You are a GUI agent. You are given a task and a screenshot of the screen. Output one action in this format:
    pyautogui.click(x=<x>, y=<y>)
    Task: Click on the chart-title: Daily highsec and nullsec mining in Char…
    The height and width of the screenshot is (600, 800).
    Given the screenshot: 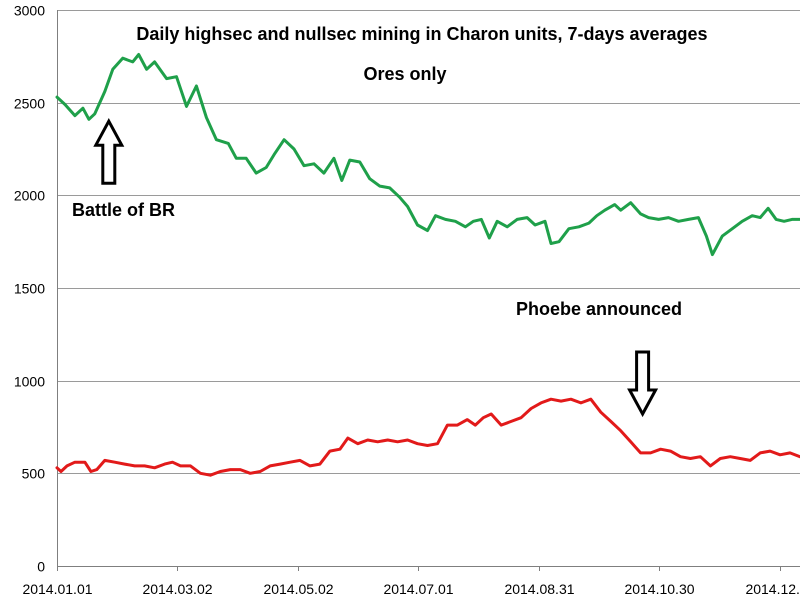 What is the action you would take?
    pyautogui.click(x=421, y=34)
    